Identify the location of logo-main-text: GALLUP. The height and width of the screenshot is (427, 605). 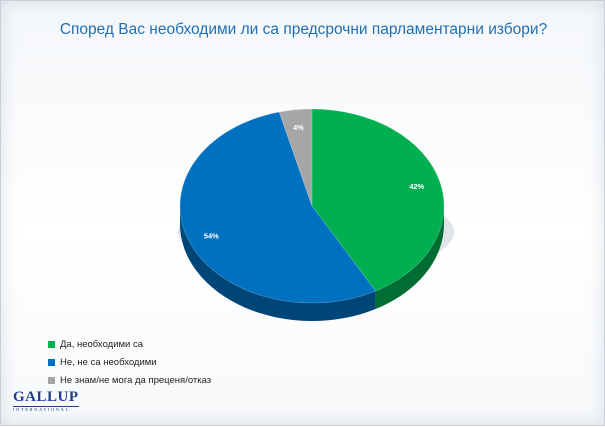
(46, 397).